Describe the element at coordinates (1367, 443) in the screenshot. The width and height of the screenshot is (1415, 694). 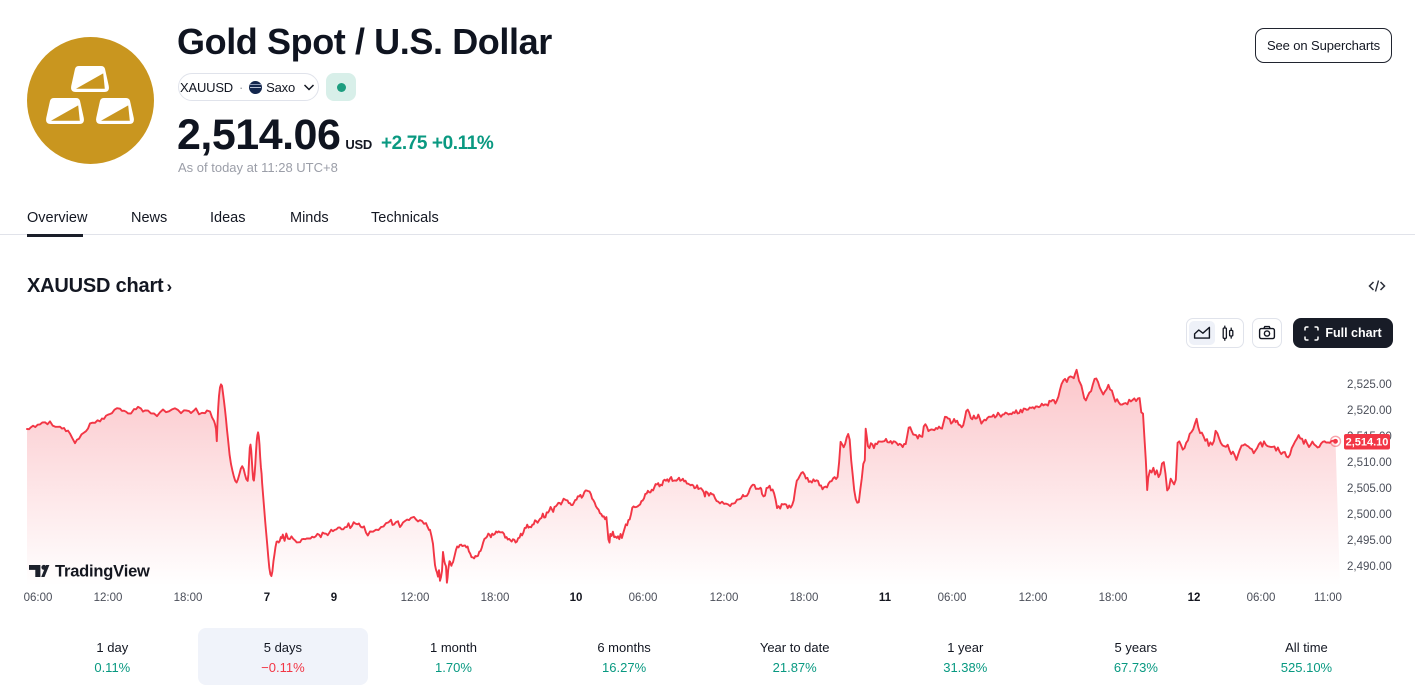
I see `svg-text: 2,514.10` at that location.